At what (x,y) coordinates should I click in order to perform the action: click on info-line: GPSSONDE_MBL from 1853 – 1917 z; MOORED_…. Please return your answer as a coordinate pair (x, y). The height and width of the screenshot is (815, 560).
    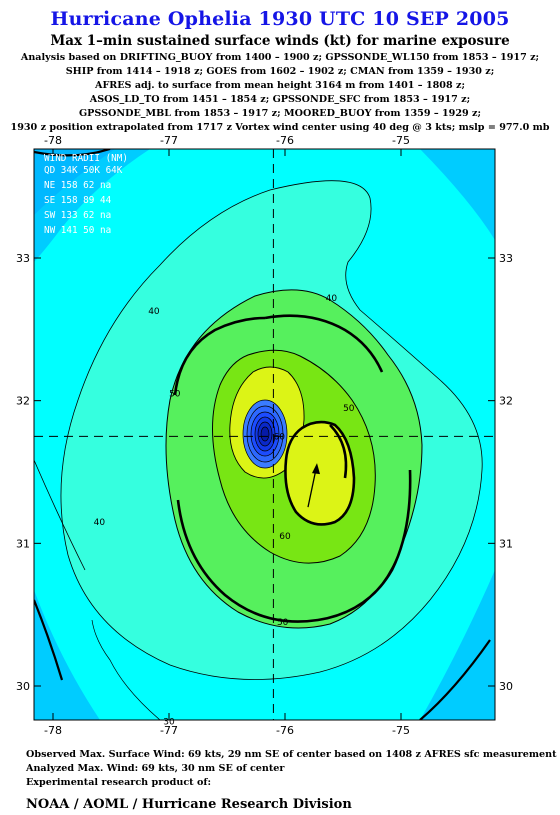
    Looking at the image, I should click on (280, 113).